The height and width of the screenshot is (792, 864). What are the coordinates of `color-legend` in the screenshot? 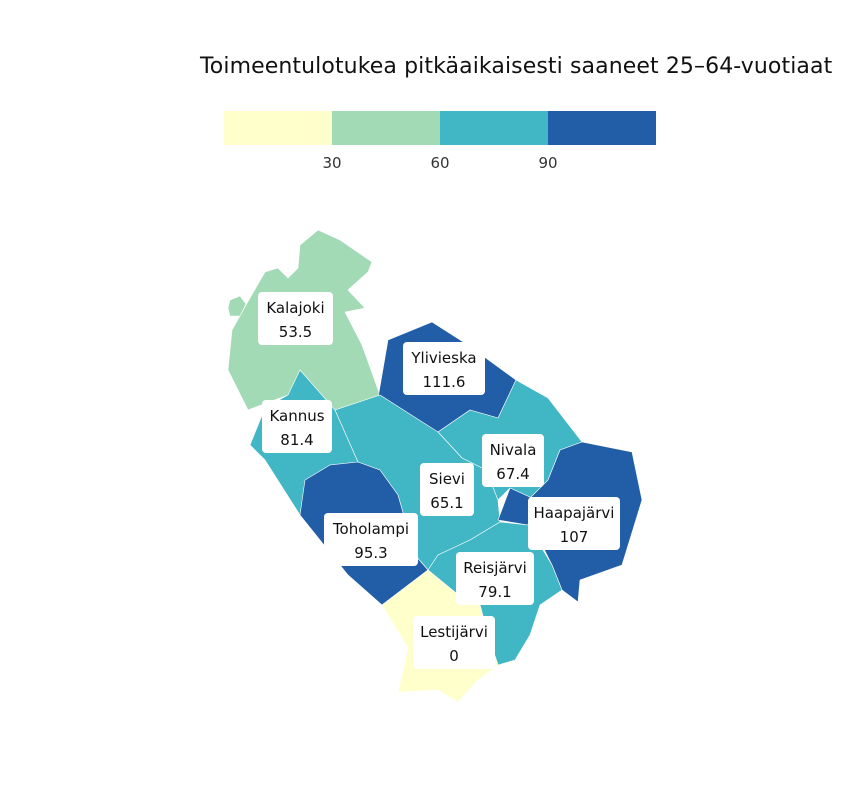 It's located at (440, 128).